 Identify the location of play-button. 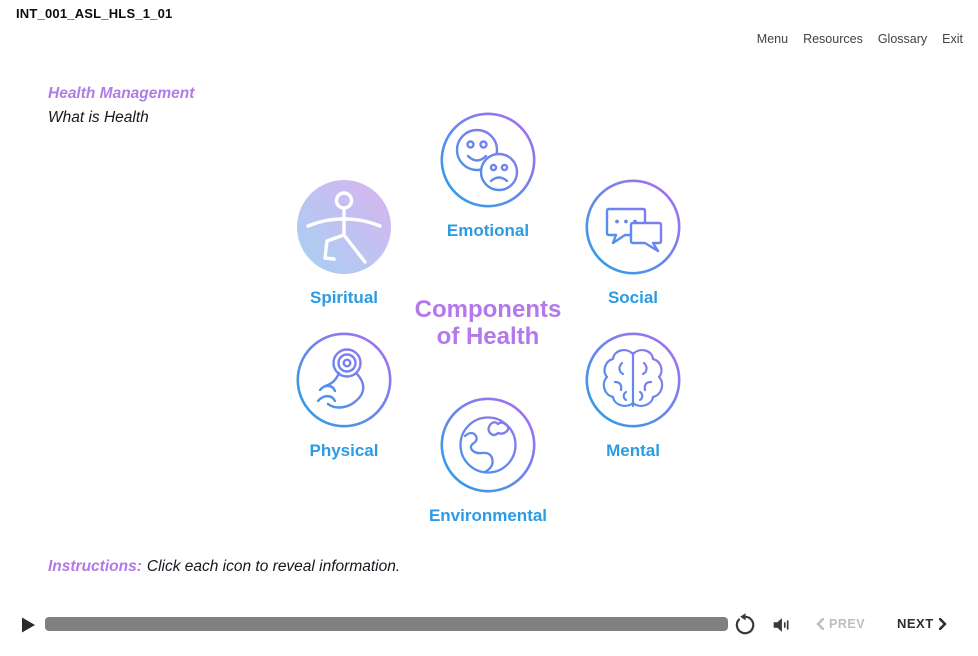
(28, 625).